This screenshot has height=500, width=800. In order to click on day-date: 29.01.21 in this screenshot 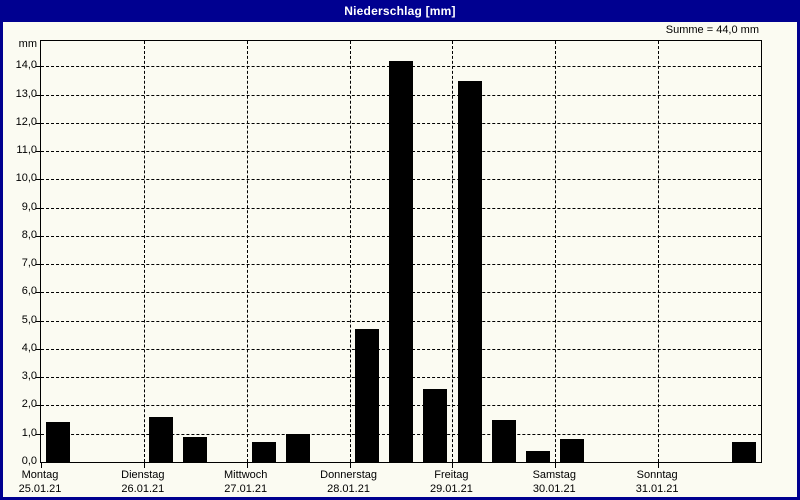, I will do `click(451, 489)`.